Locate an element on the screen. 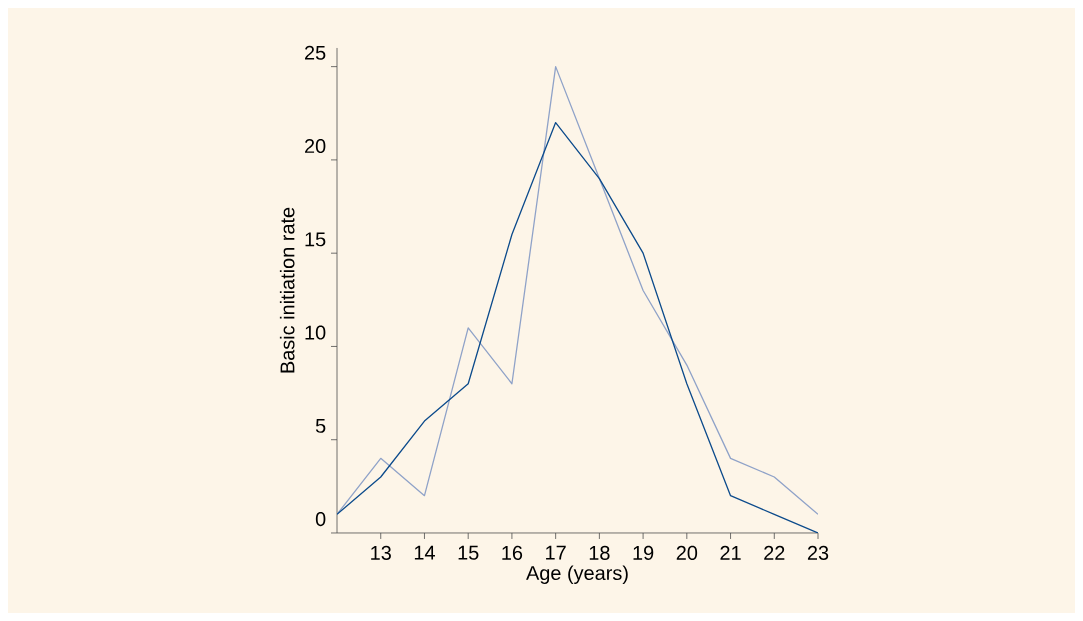  x-tick-label: 16 is located at coordinates (512, 552).